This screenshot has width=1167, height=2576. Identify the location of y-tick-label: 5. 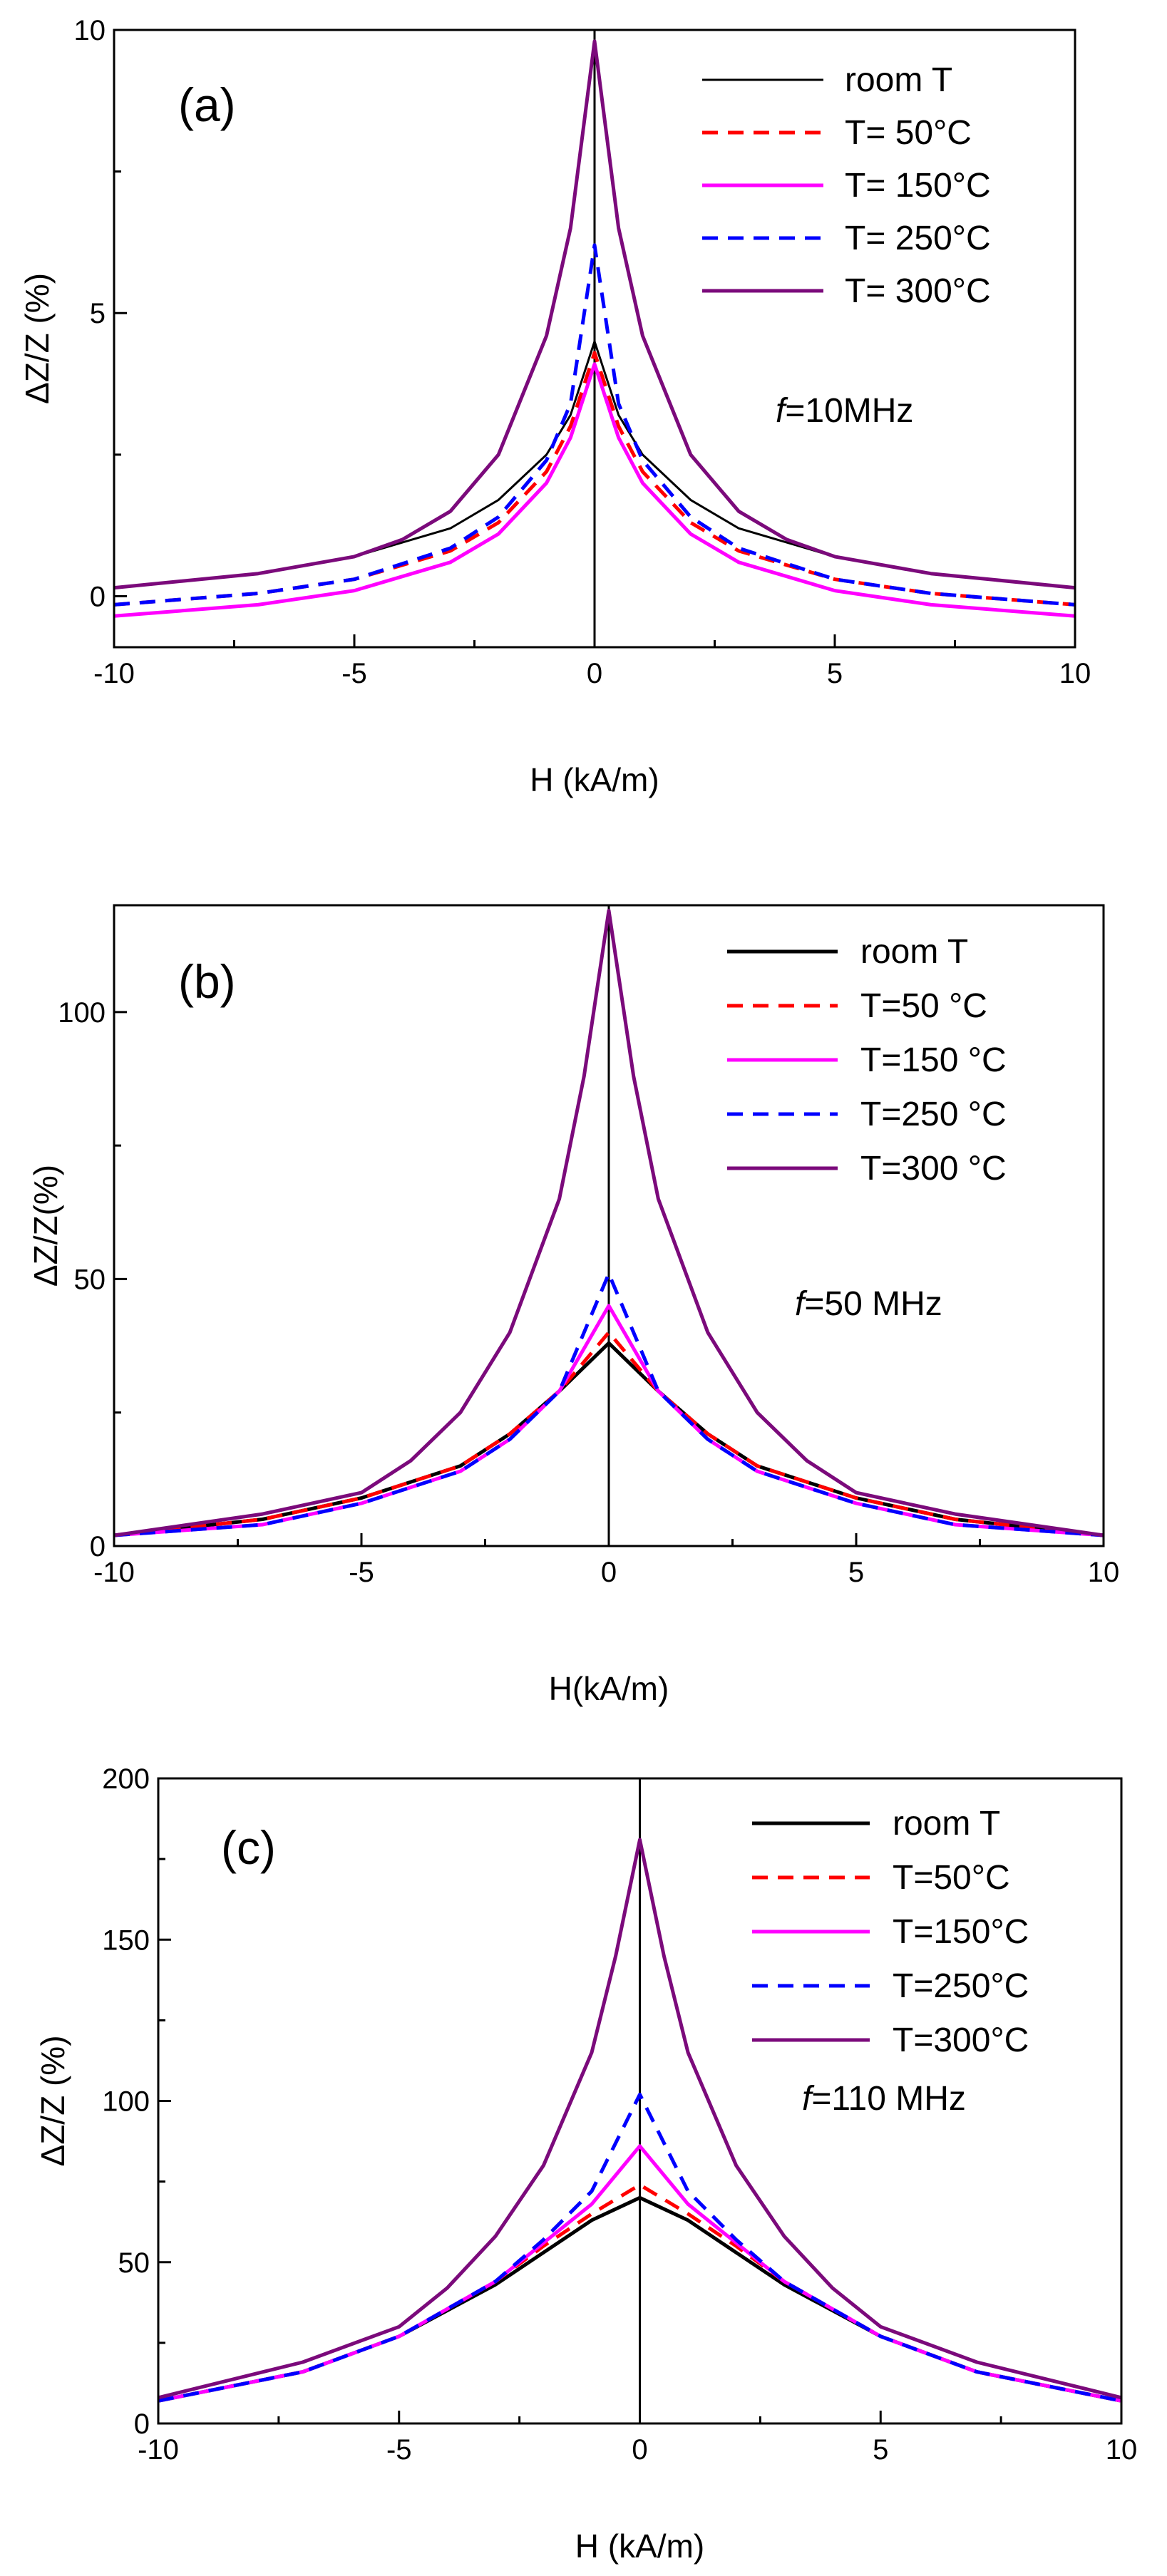
(98, 313).